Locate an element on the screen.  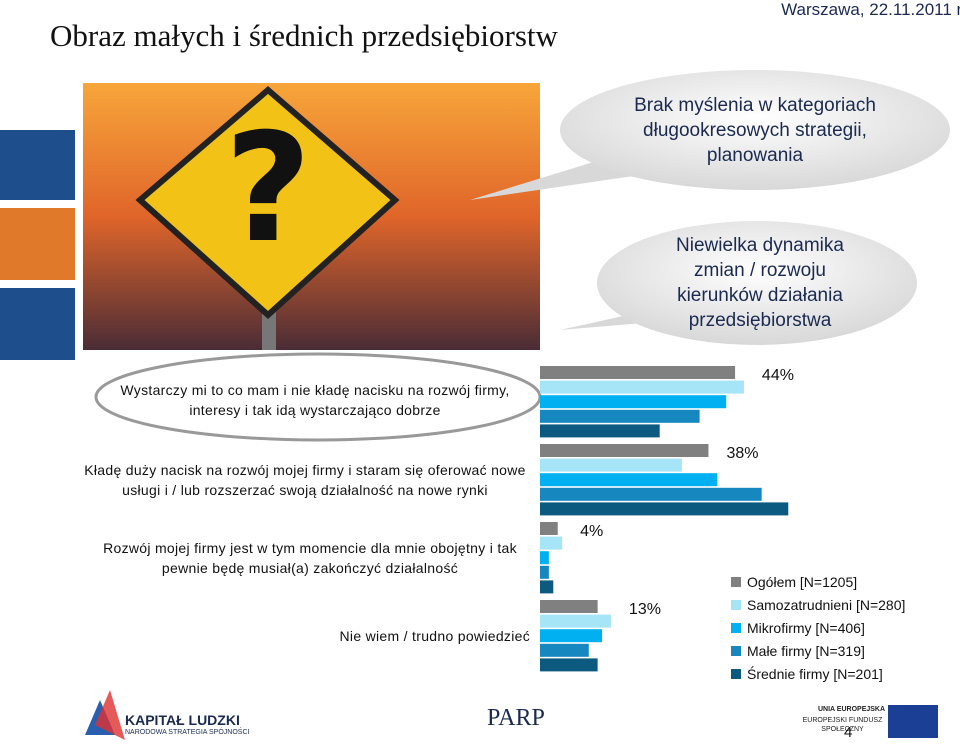
footer-logo-text: KAPITAŁ LUDZKI is located at coordinates (182, 720).